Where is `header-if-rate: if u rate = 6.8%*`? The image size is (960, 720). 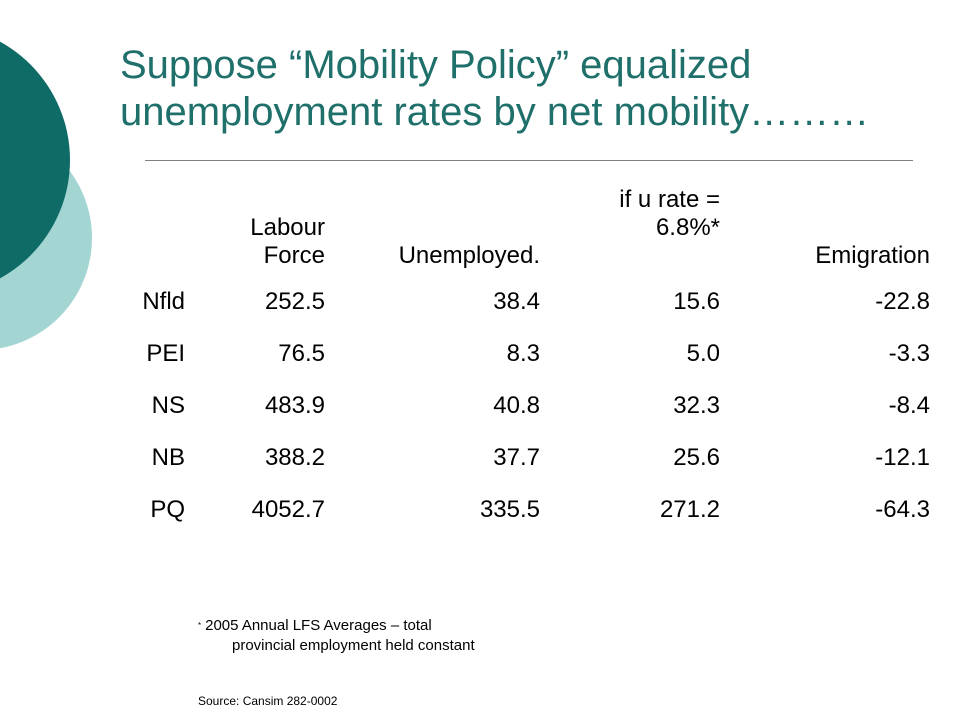
header-if-rate: if u rate = 6.8%* is located at coordinates (630, 231).